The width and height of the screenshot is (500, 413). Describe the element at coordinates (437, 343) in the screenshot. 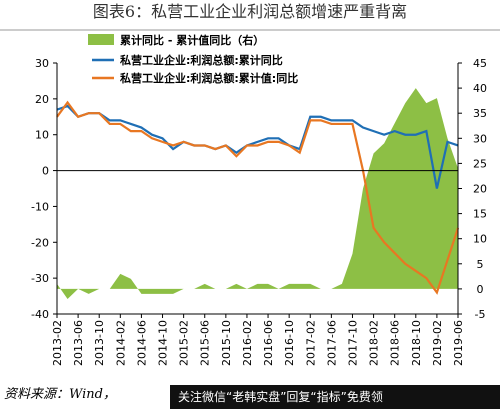

I see `x-tick-label: 2019-02` at that location.